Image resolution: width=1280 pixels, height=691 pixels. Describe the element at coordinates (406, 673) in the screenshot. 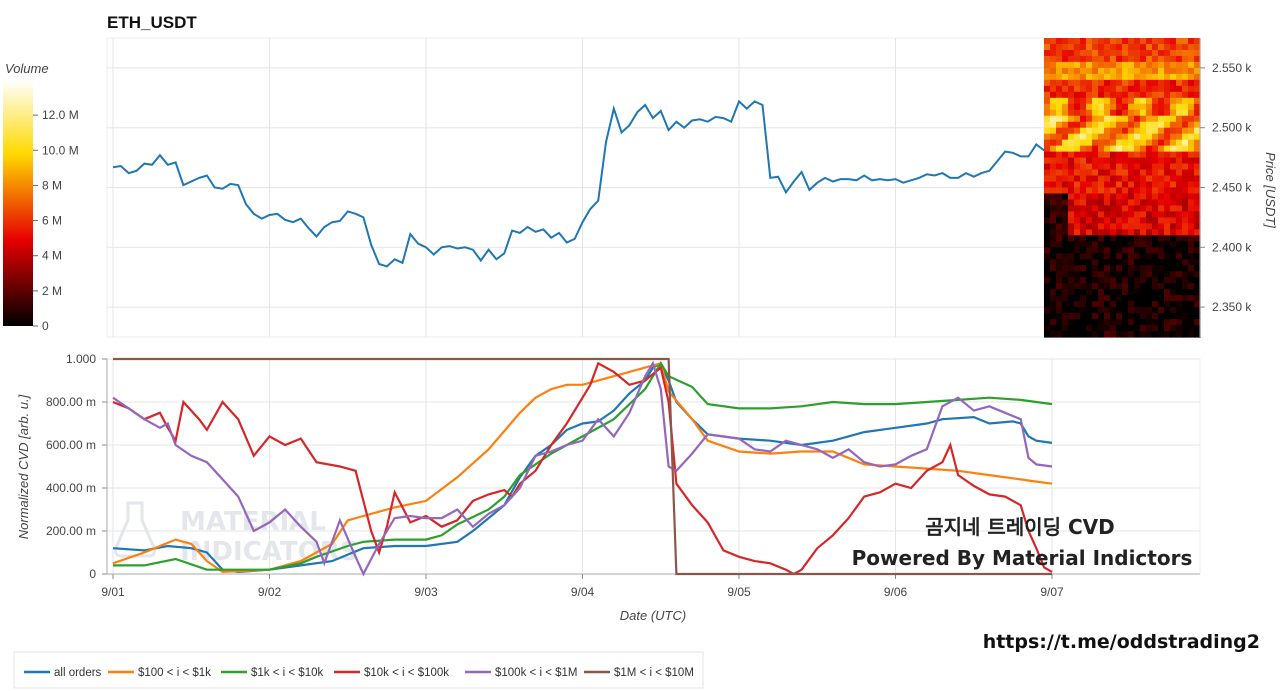

I see `legend-label: $10k < i < $100k` at that location.